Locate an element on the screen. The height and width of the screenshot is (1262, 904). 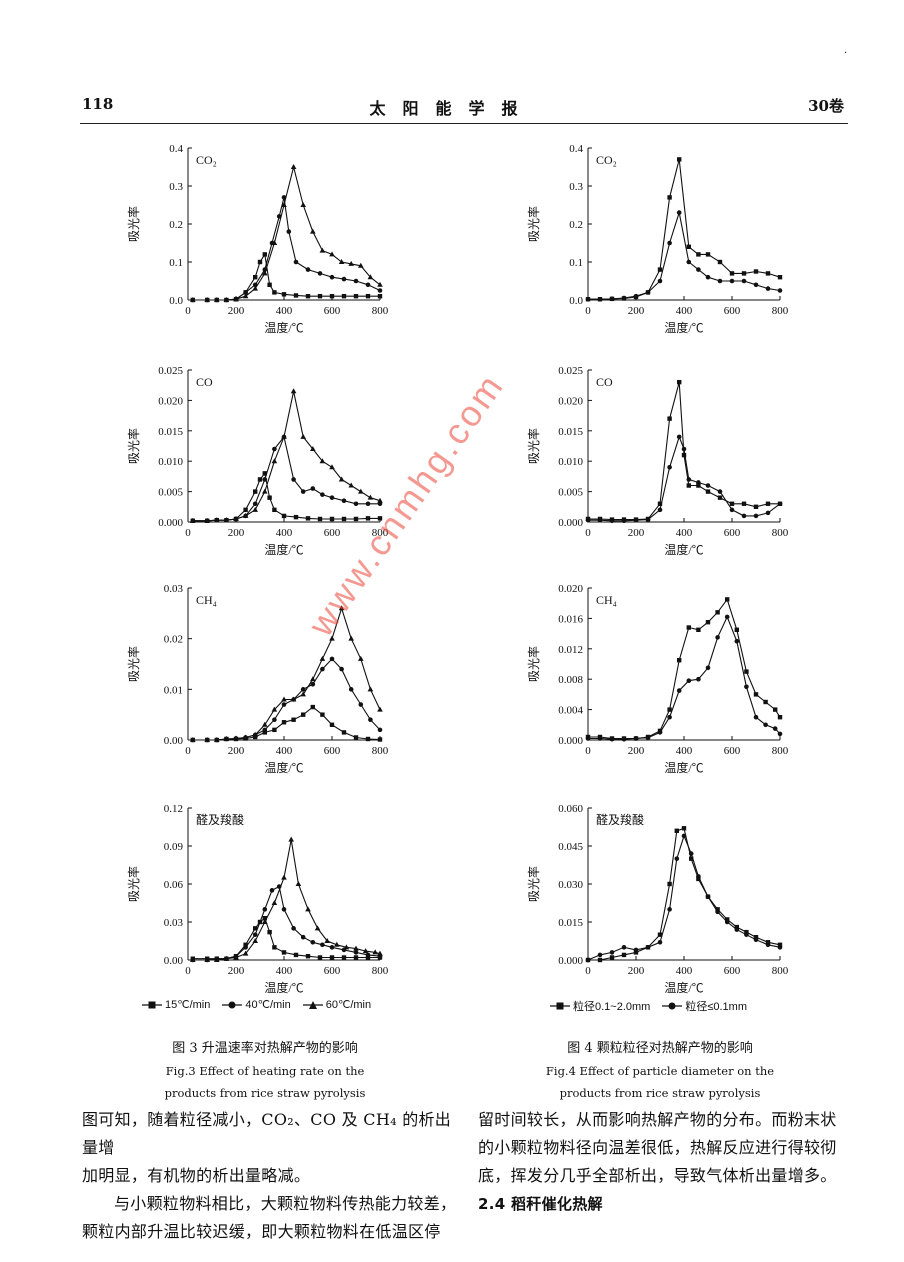
y-tick-label: 0.020 is located at coordinates (570, 589).